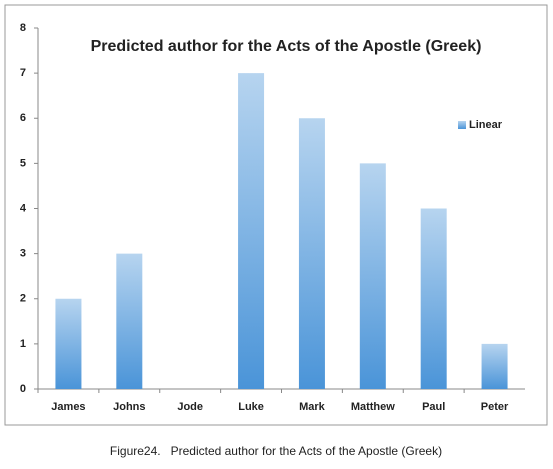 This screenshot has height=469, width=553. I want to click on x-tick-label: Paul, so click(433, 407).